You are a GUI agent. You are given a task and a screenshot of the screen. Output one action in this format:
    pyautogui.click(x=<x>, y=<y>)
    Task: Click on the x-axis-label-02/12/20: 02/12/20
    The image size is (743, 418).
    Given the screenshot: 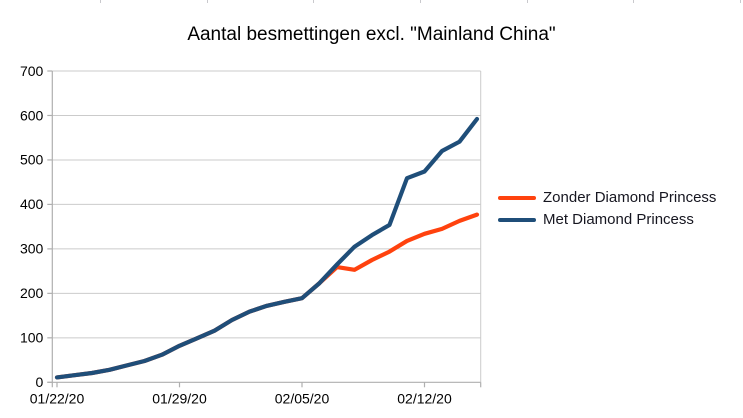 What is the action you would take?
    pyautogui.click(x=424, y=398)
    